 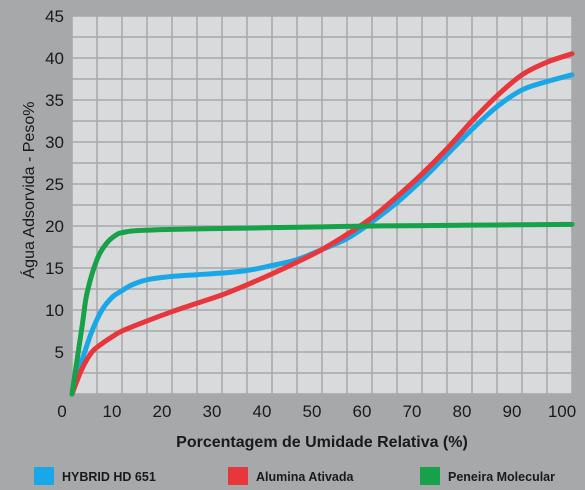 I want to click on x-tick-label: 50, so click(x=312, y=411).